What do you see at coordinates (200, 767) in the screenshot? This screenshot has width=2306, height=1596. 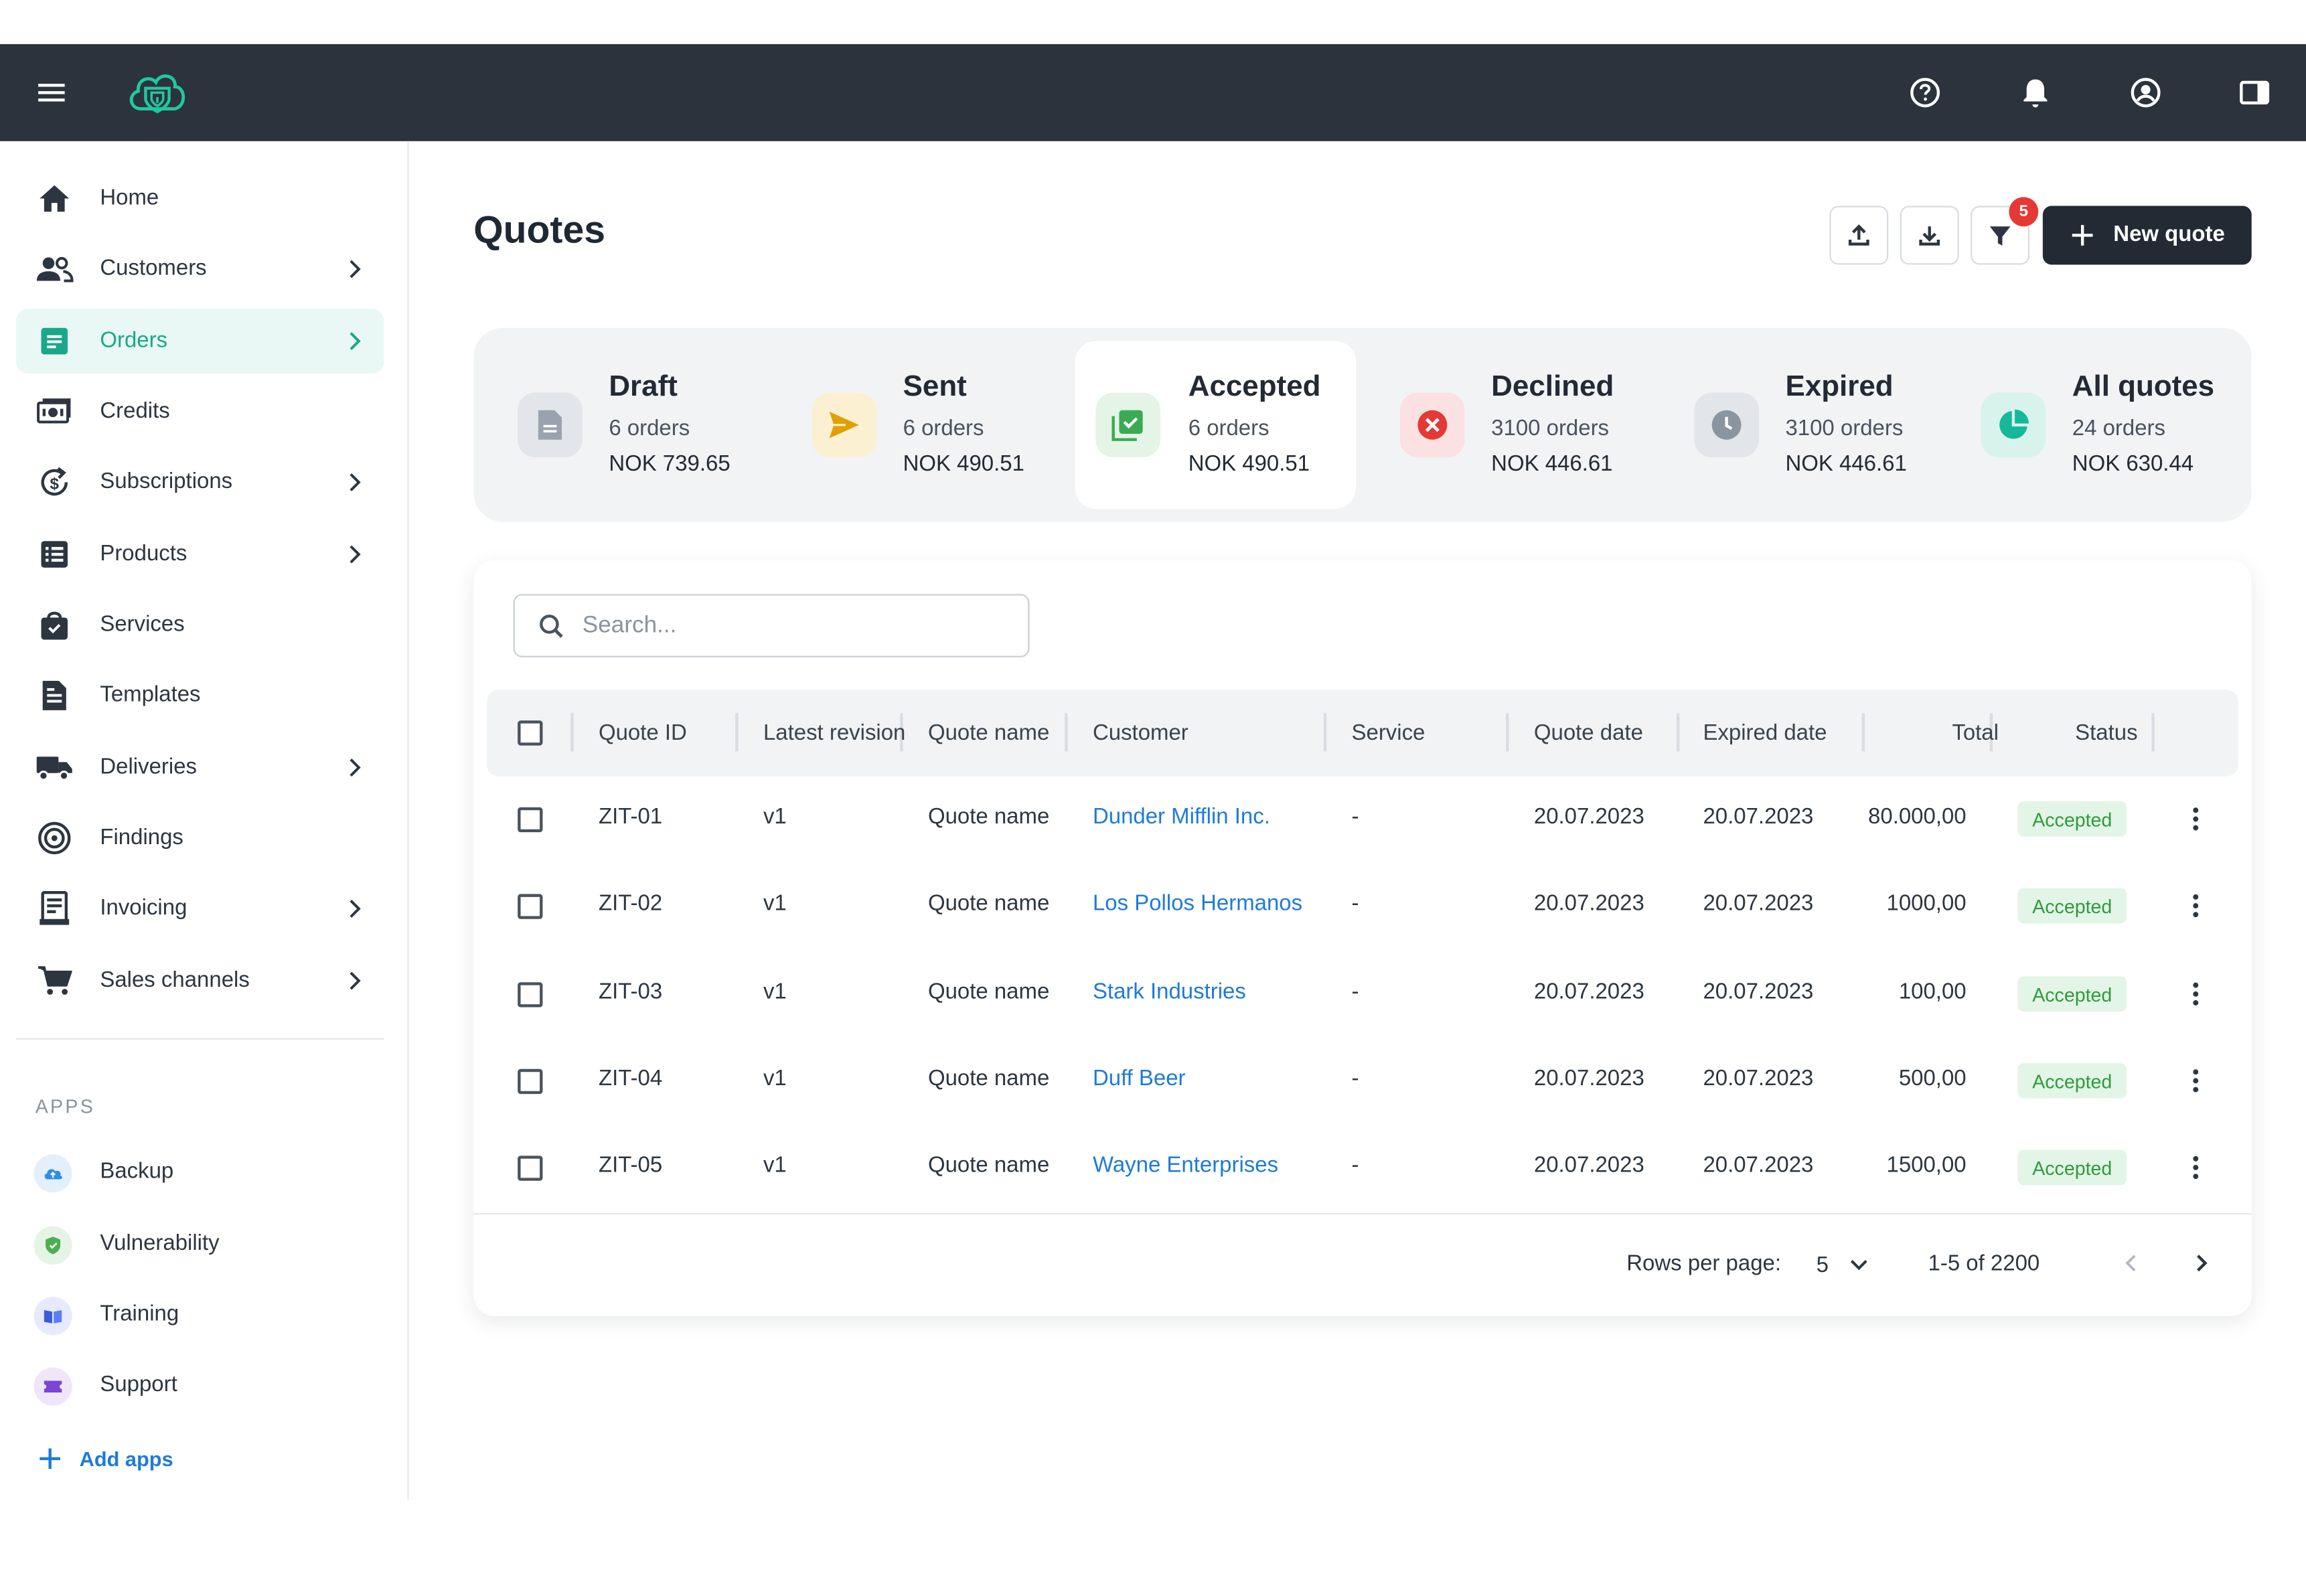 I see `sidebar-item-deliveries: Deliveries` at bounding box center [200, 767].